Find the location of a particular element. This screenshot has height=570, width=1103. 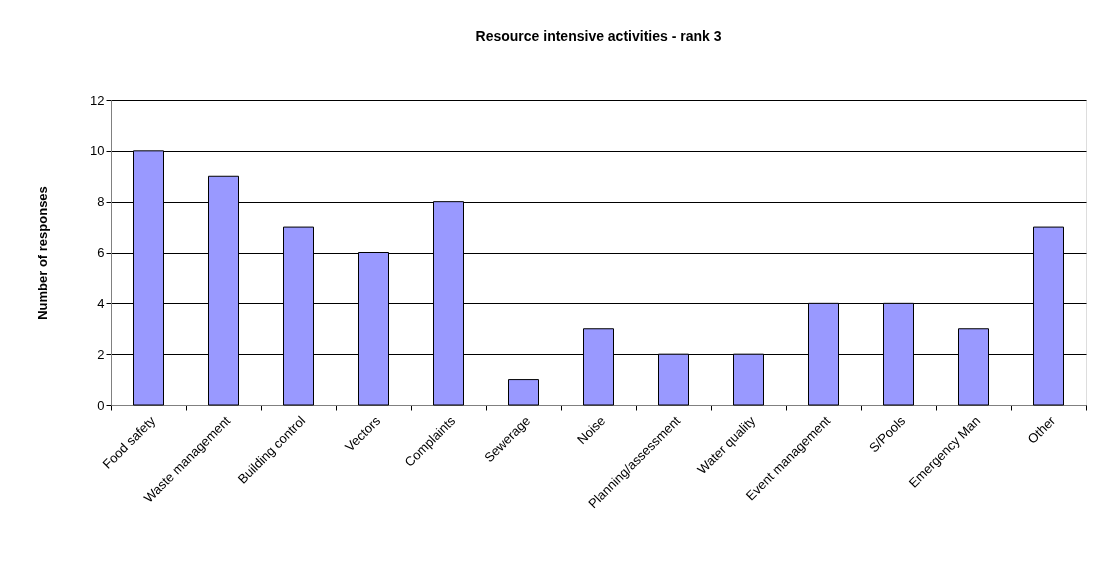

chart-title: Resource intensive activities - rank 3 is located at coordinates (598, 36).